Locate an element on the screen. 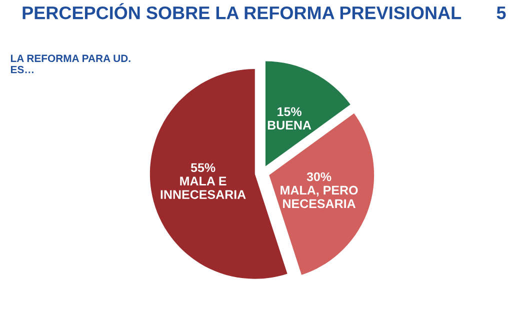 The image size is (514, 320). slice-label: MALA E INNECESARIA is located at coordinates (203, 187).